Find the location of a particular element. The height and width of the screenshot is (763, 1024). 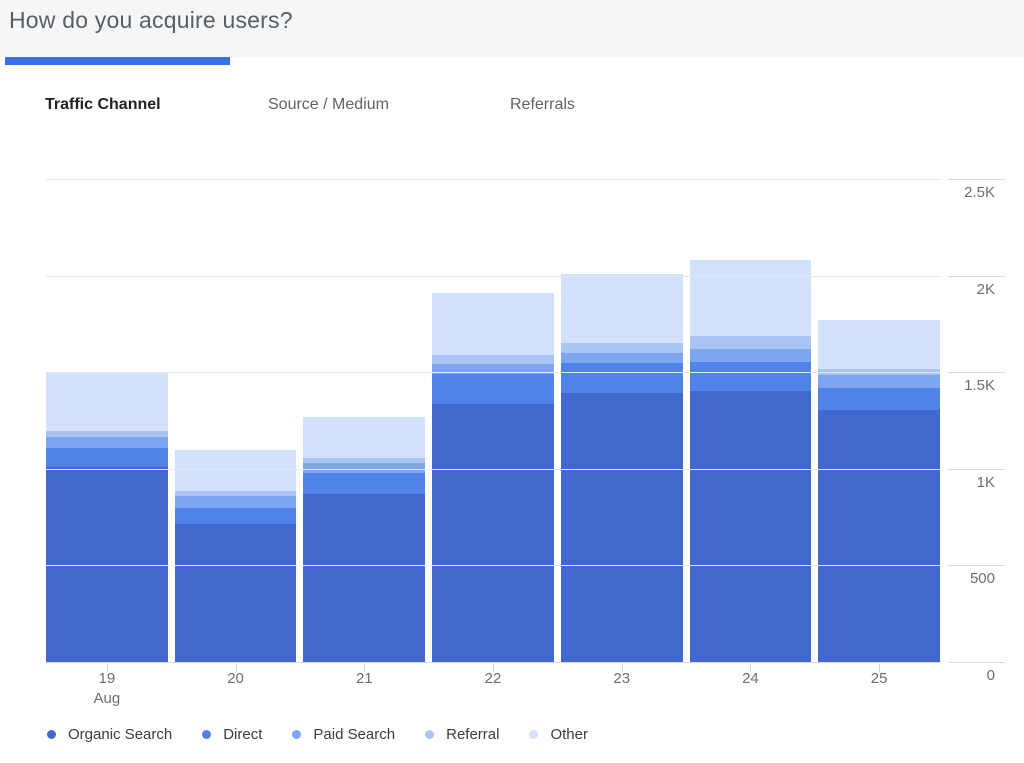

legend-item-other: Other is located at coordinates (558, 734).